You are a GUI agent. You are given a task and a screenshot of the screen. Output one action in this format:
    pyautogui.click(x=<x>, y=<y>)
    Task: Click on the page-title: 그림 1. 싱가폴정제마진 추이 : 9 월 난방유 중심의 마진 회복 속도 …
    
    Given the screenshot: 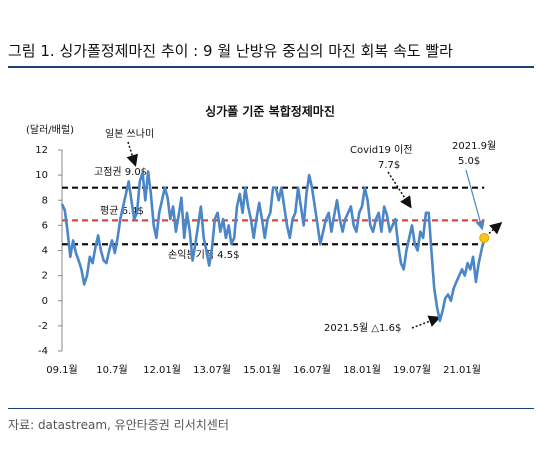 What is the action you would take?
    pyautogui.click(x=230, y=51)
    